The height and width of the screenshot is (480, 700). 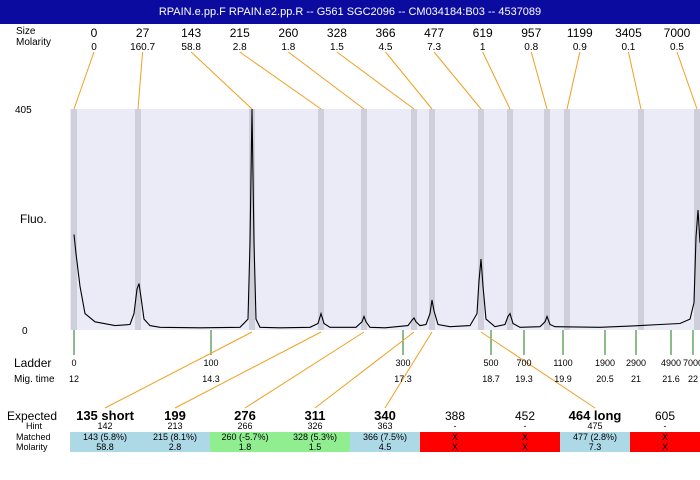 What do you see at coordinates (288, 47) in the screenshot?
I see `peak-molarity-label: 1.8` at bounding box center [288, 47].